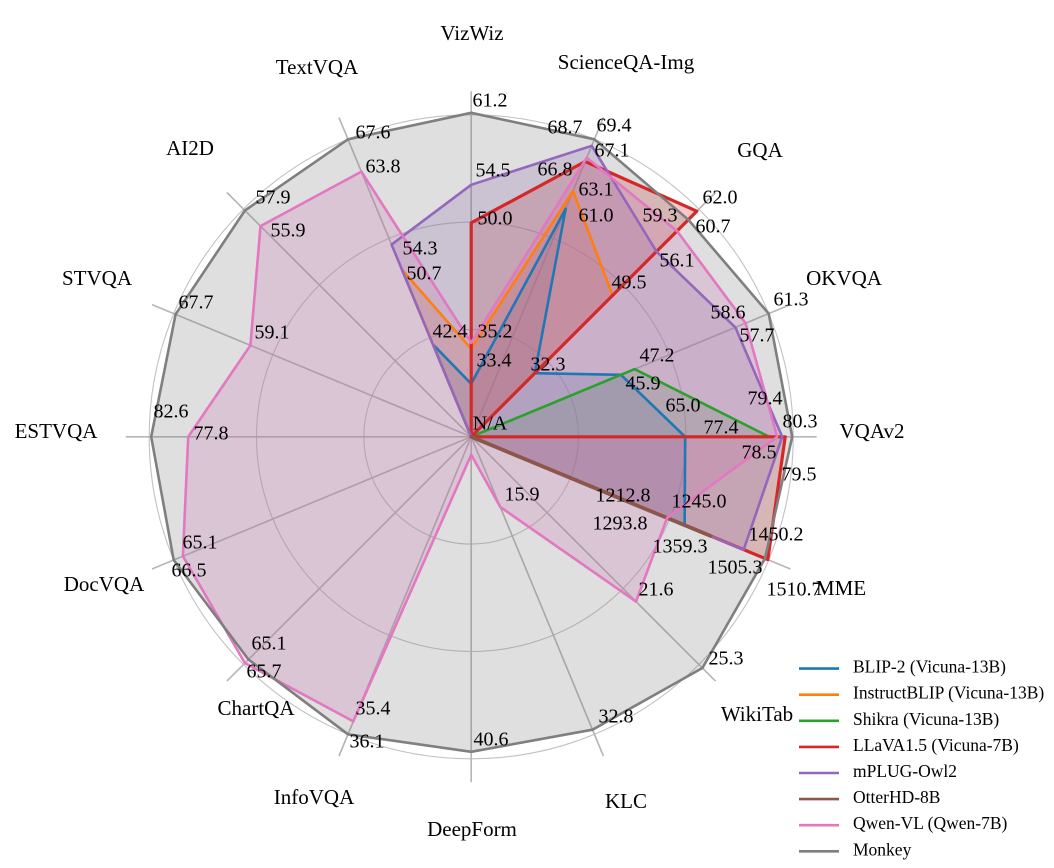 Image resolution: width=1054 pixels, height=868 pixels. What do you see at coordinates (728, 313) in the screenshot?
I see `svg-text: 58.6` at bounding box center [728, 313].